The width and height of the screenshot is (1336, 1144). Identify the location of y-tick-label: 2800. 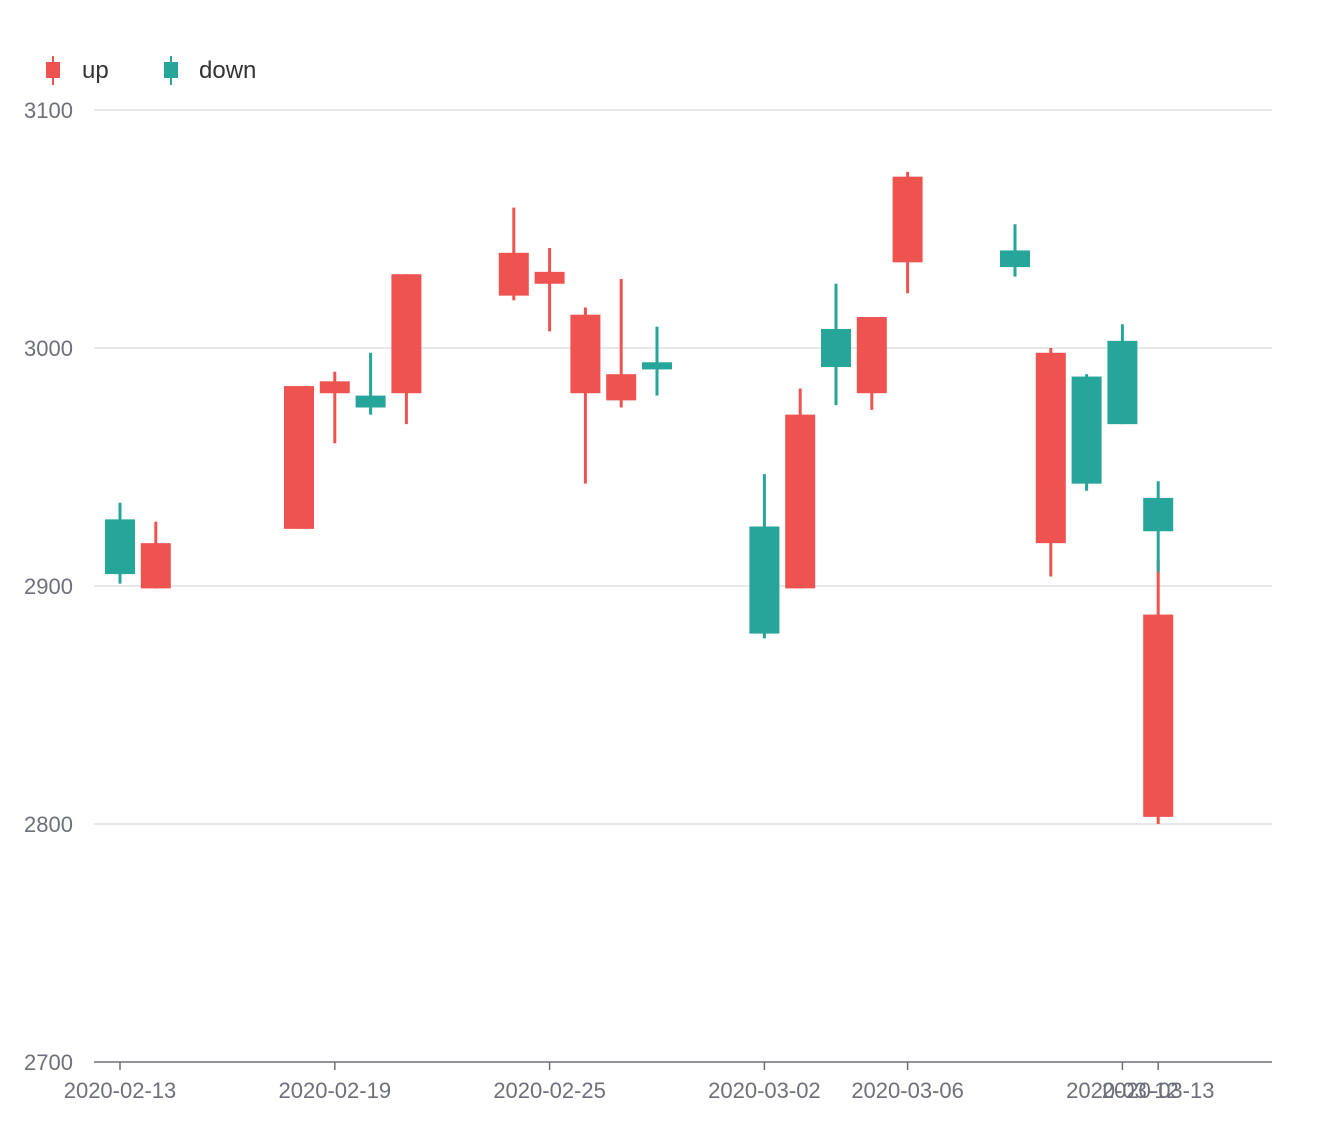
(48, 824).